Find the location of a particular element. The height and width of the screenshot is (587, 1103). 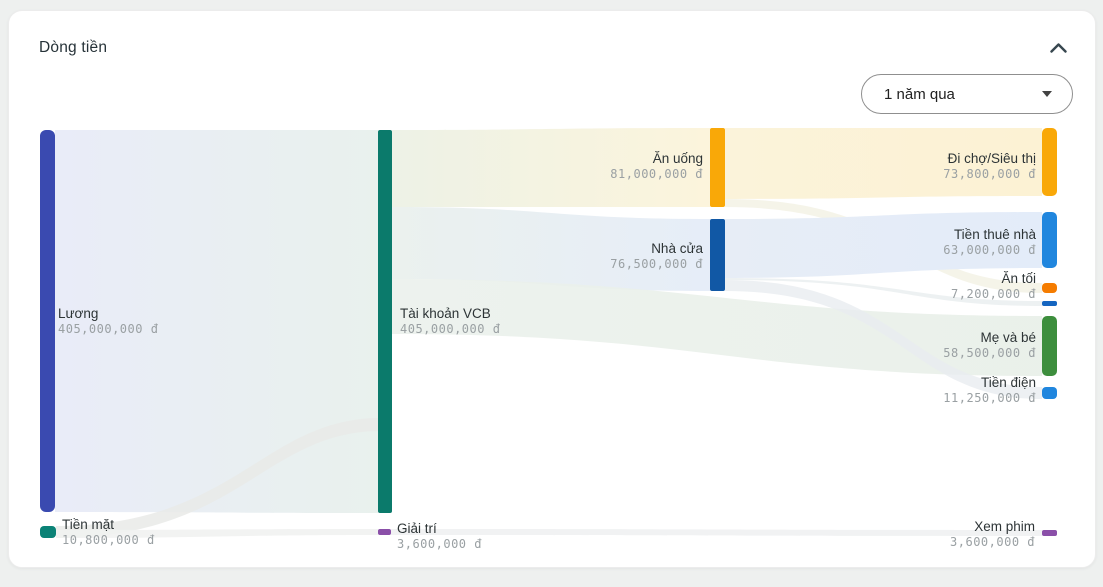

flow-vcb-me-va-be is located at coordinates (717, 327).